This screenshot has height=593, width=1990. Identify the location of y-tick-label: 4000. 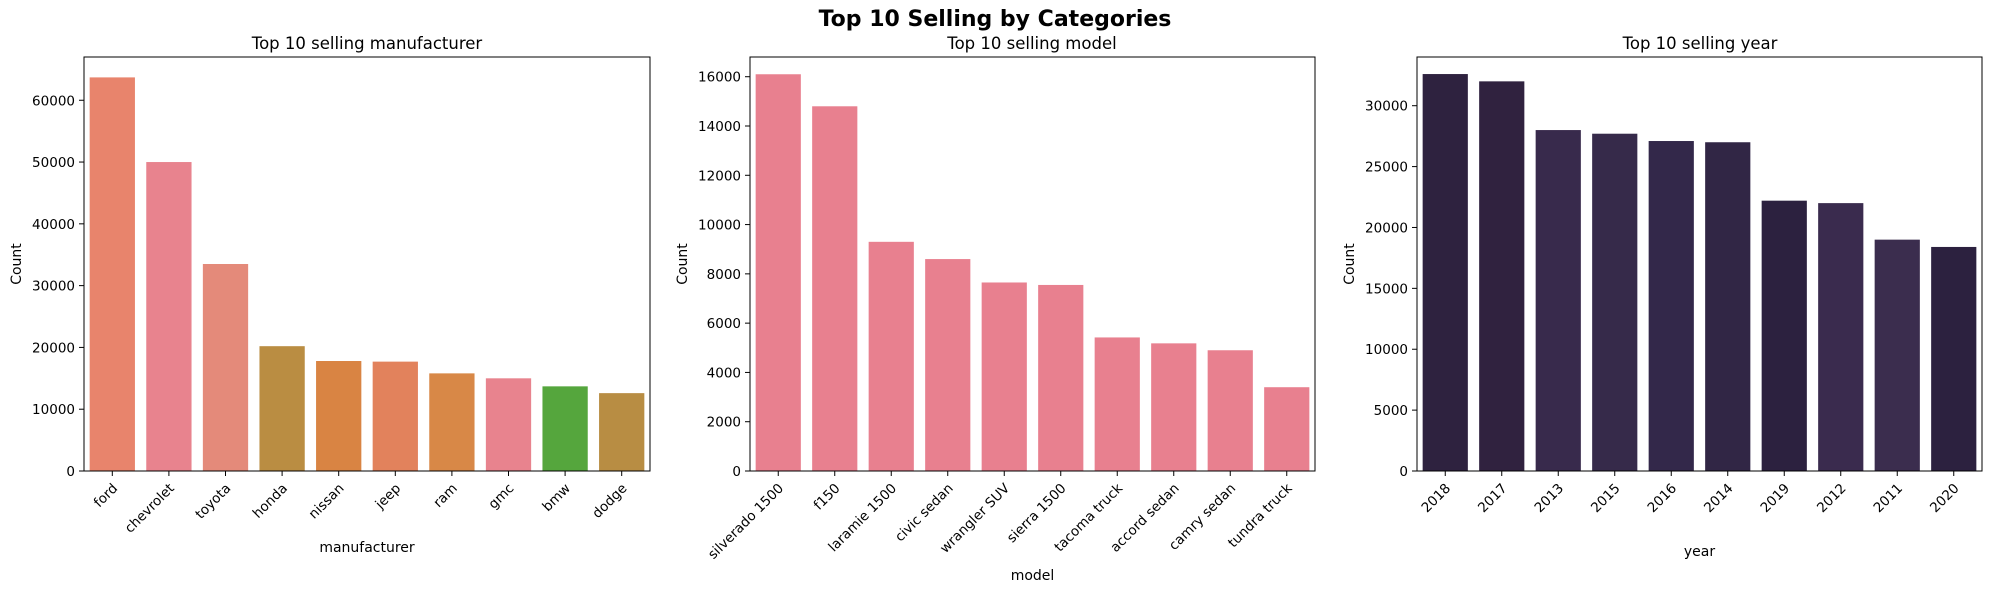
(724, 373).